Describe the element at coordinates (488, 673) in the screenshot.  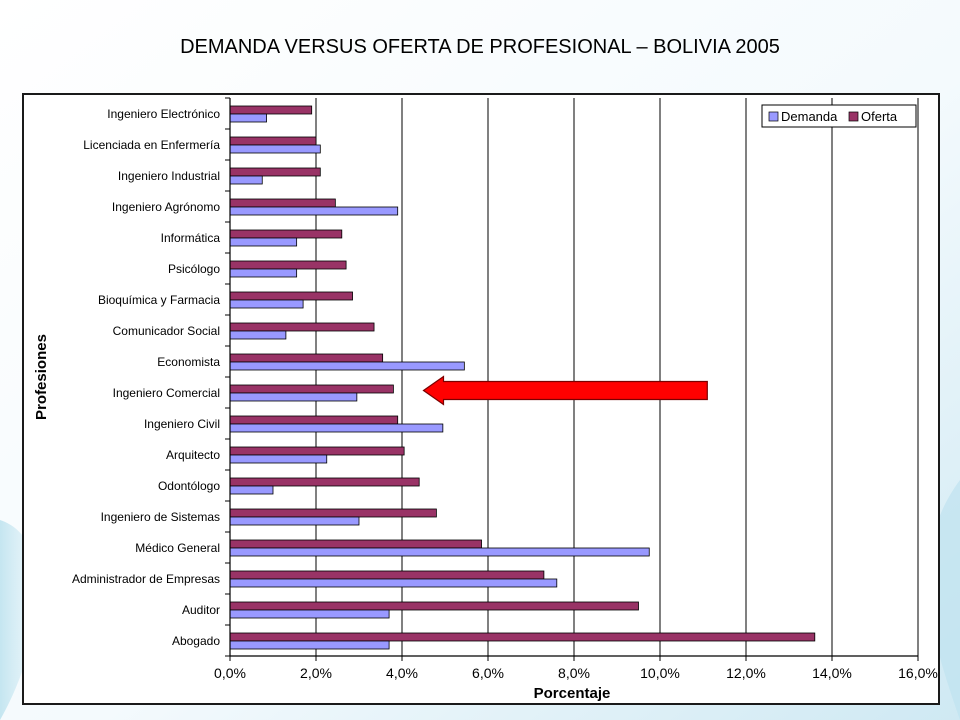
I see `x-tick-label: 6,0%` at that location.